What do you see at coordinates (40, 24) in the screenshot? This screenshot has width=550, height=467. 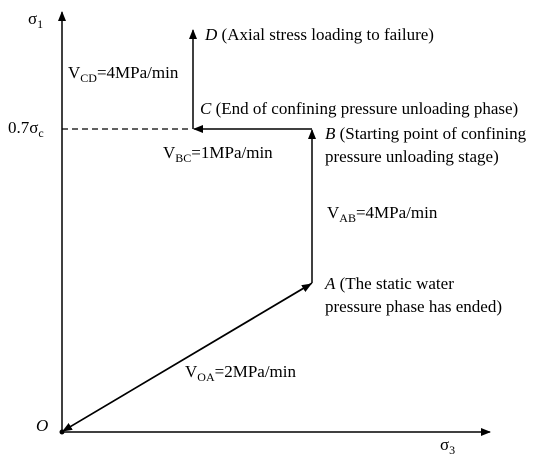 I see `text-part: 1` at bounding box center [40, 24].